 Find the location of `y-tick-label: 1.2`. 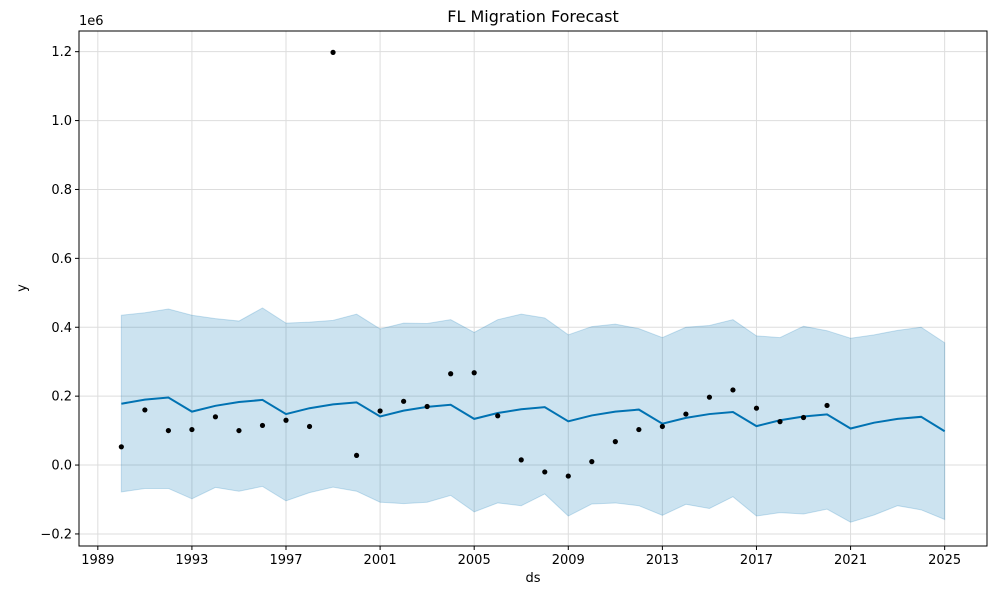

y-tick-label: 1.2 is located at coordinates (61, 52).